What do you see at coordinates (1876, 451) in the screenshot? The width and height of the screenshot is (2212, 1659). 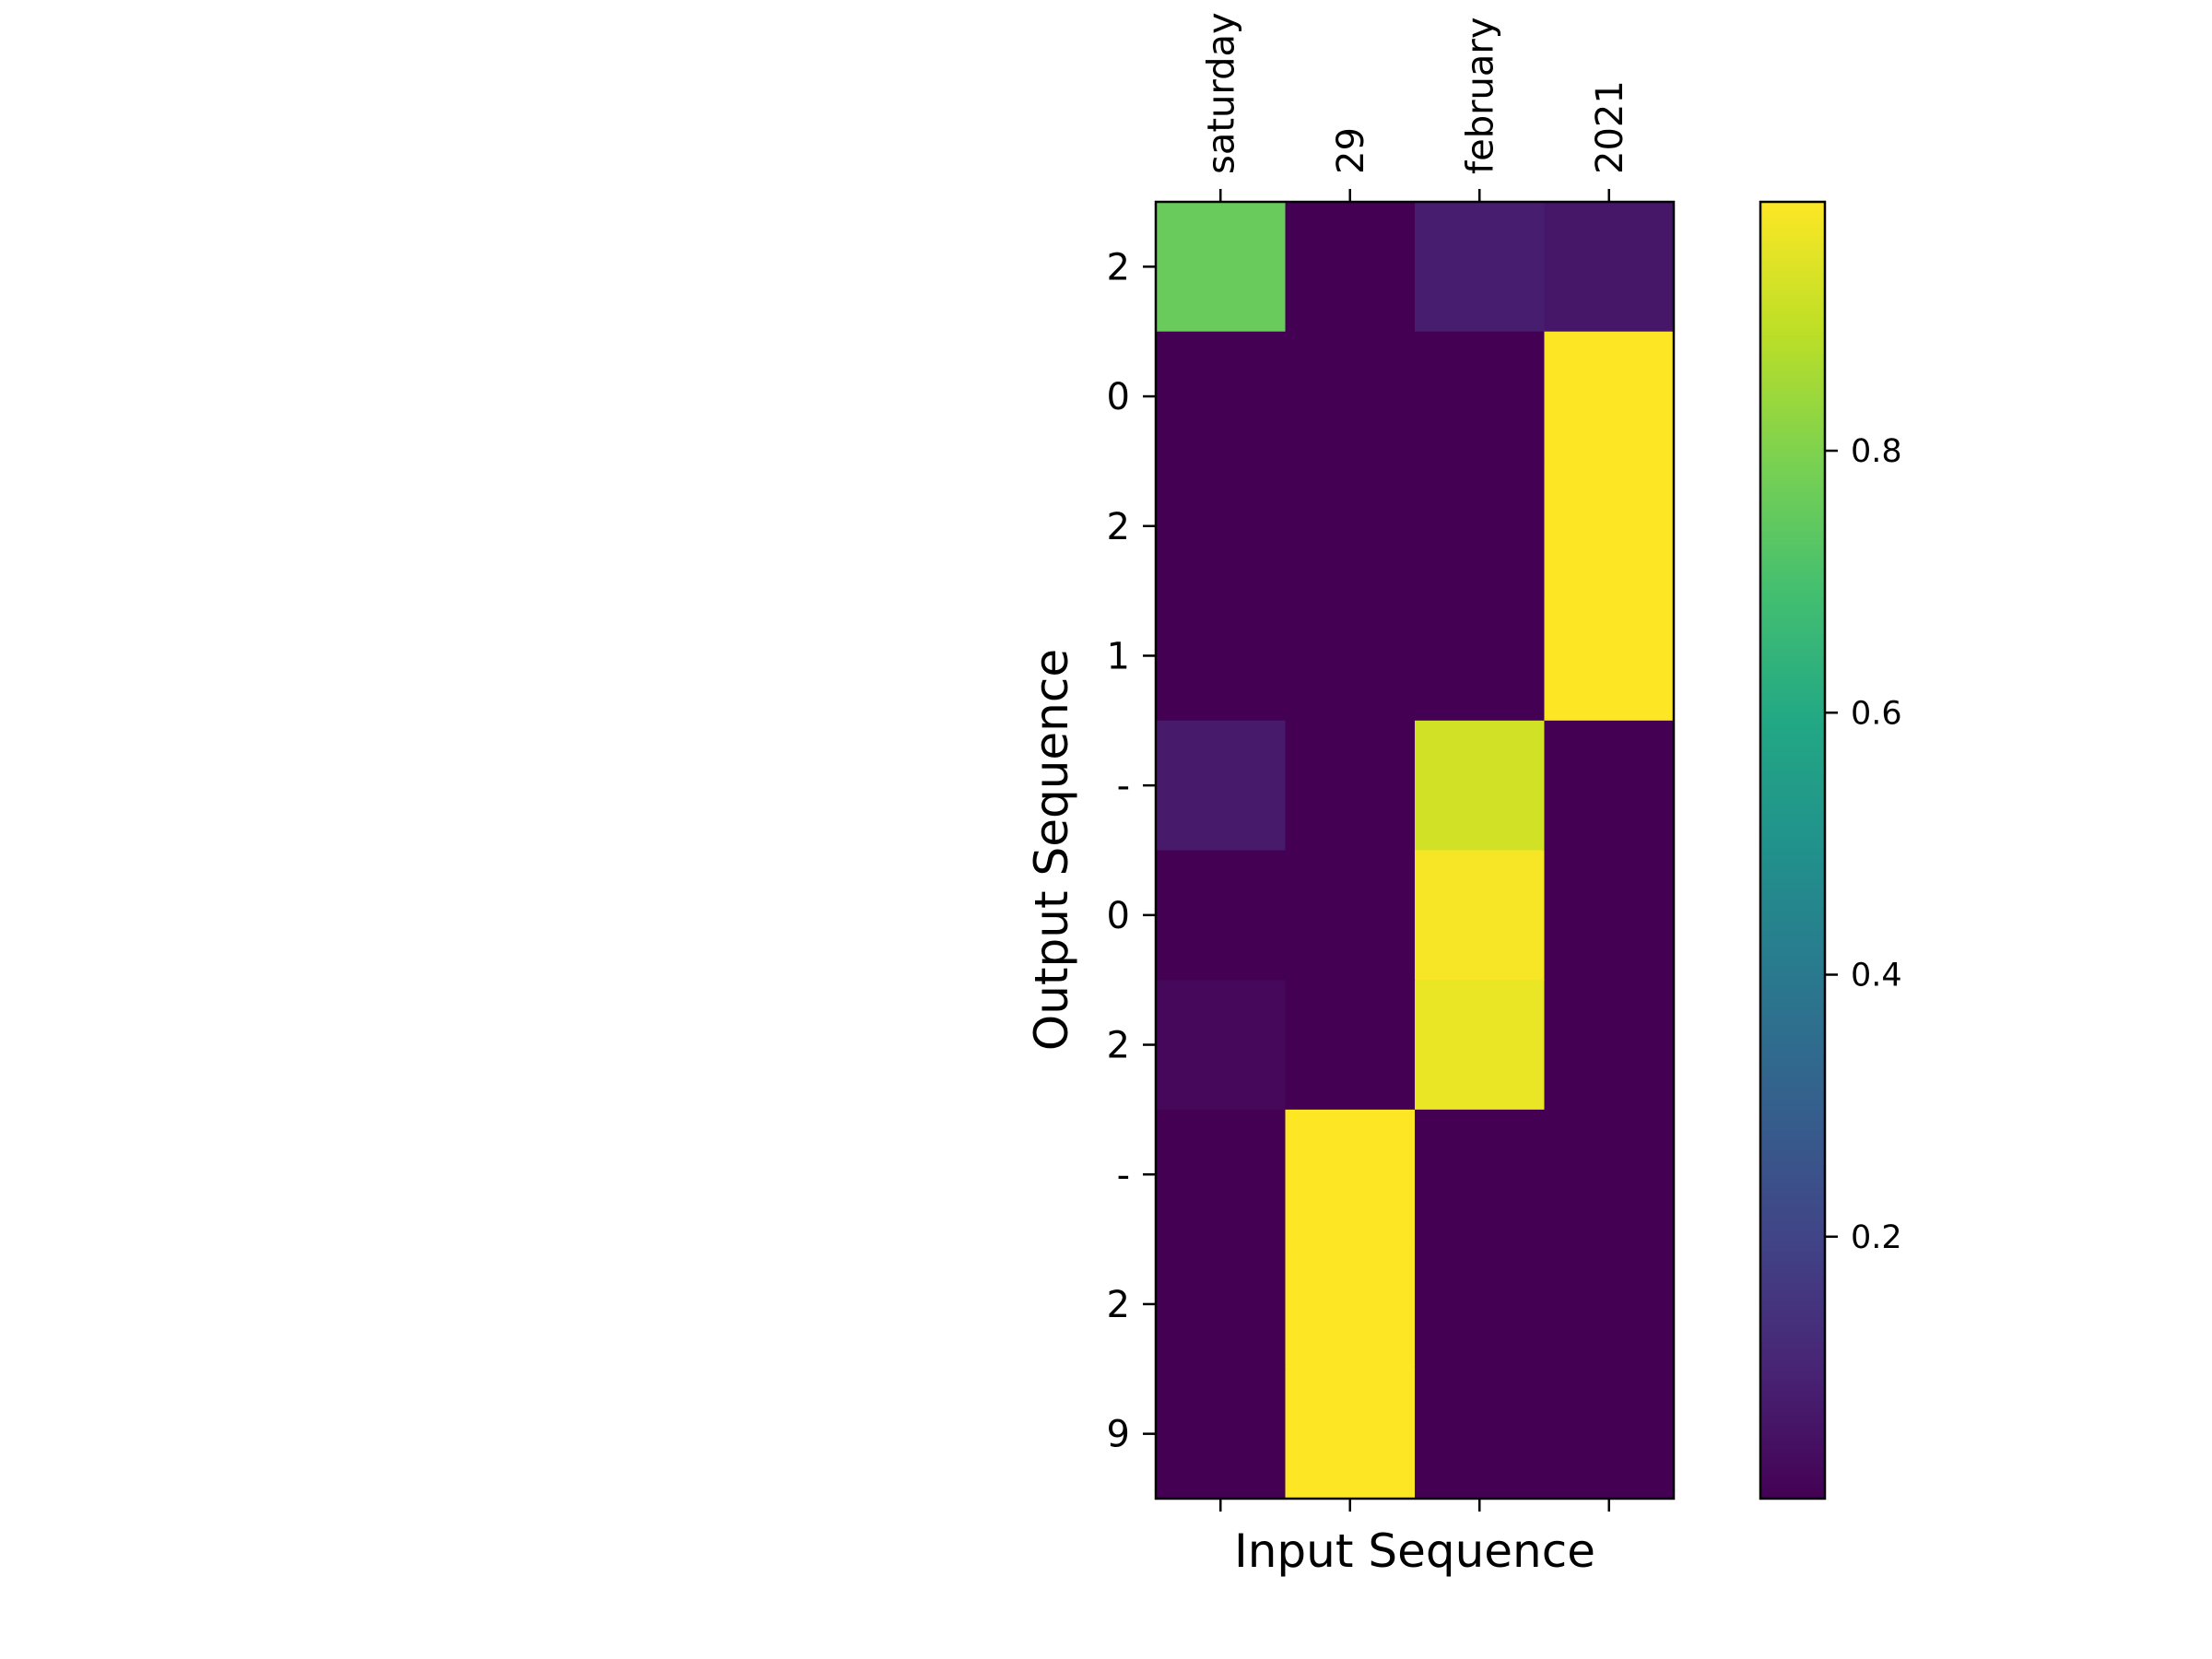 I see `colorbar-tick-label: 0.8` at bounding box center [1876, 451].